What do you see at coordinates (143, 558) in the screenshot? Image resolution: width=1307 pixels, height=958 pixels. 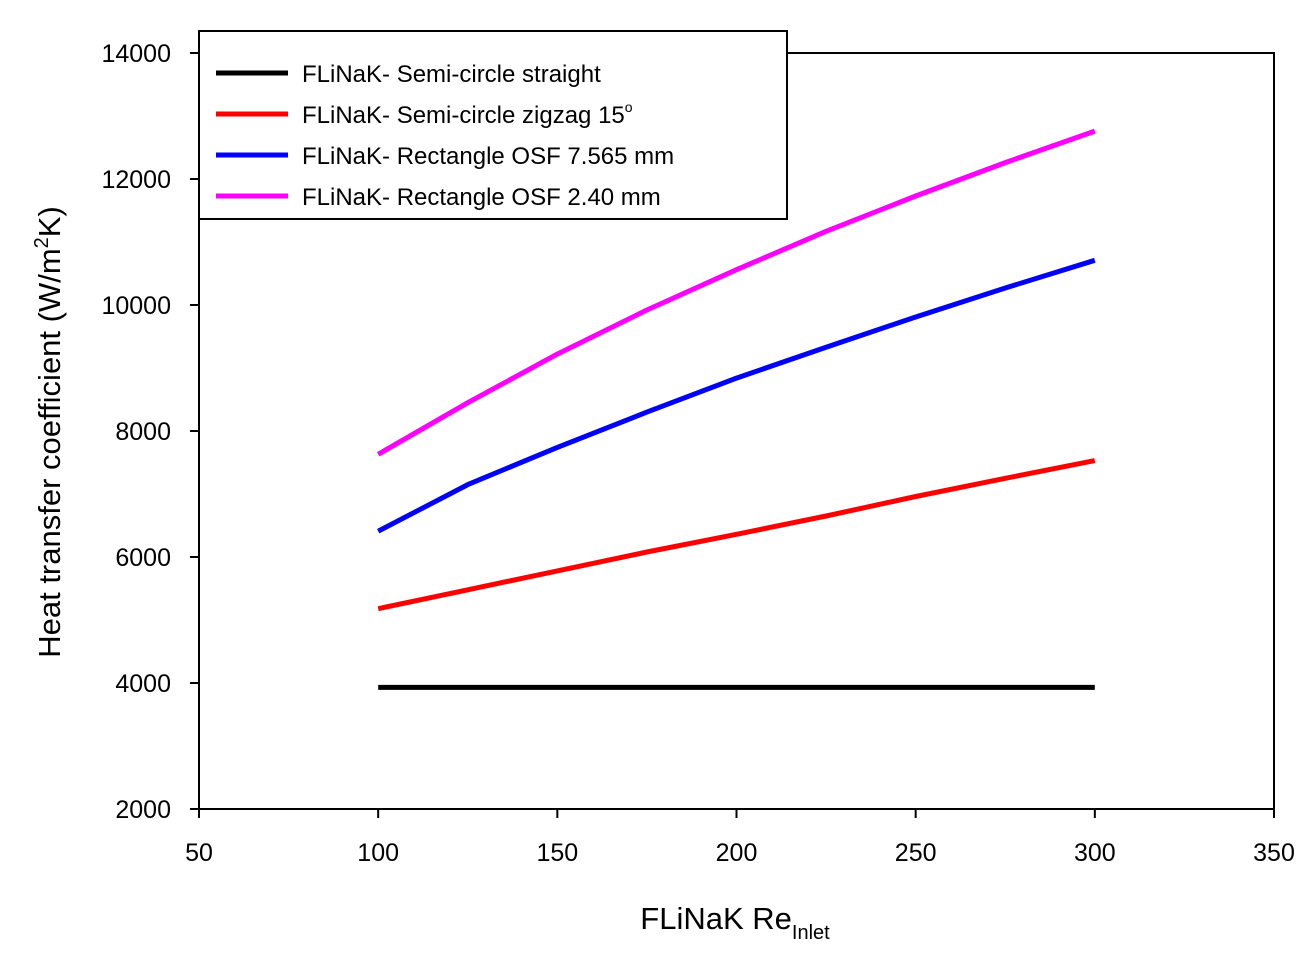 I see `y-tick-label: 6000` at bounding box center [143, 558].